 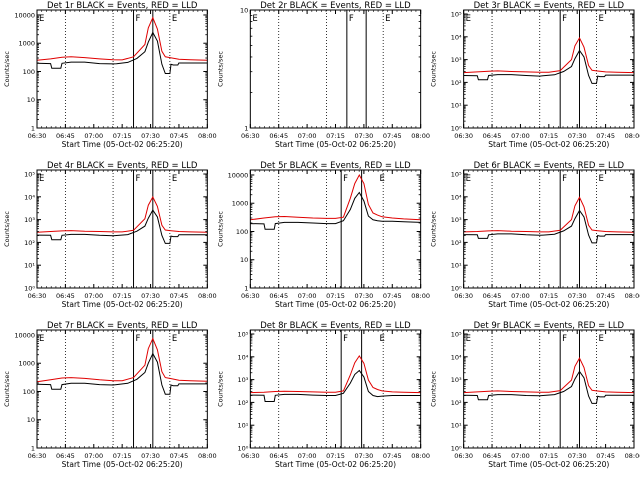 I want to click on panel-title: Det 9r BLACK = Events, RED = LLD, so click(x=549, y=326).